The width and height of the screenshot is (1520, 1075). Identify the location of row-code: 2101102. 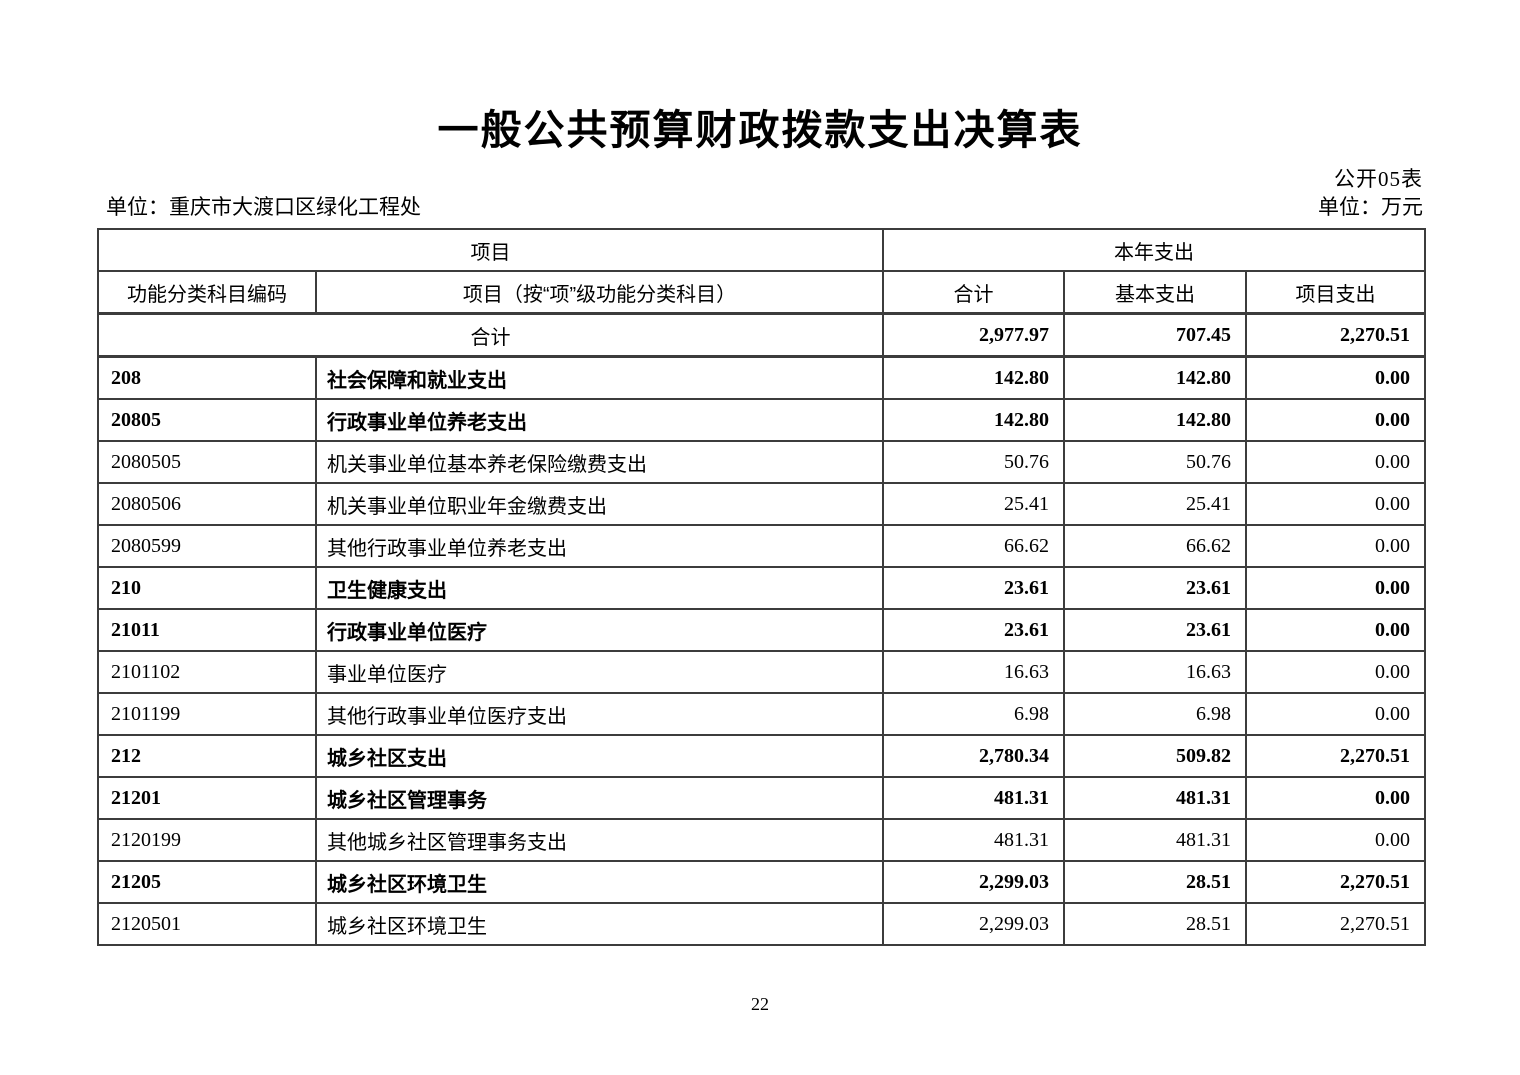
(207, 672).